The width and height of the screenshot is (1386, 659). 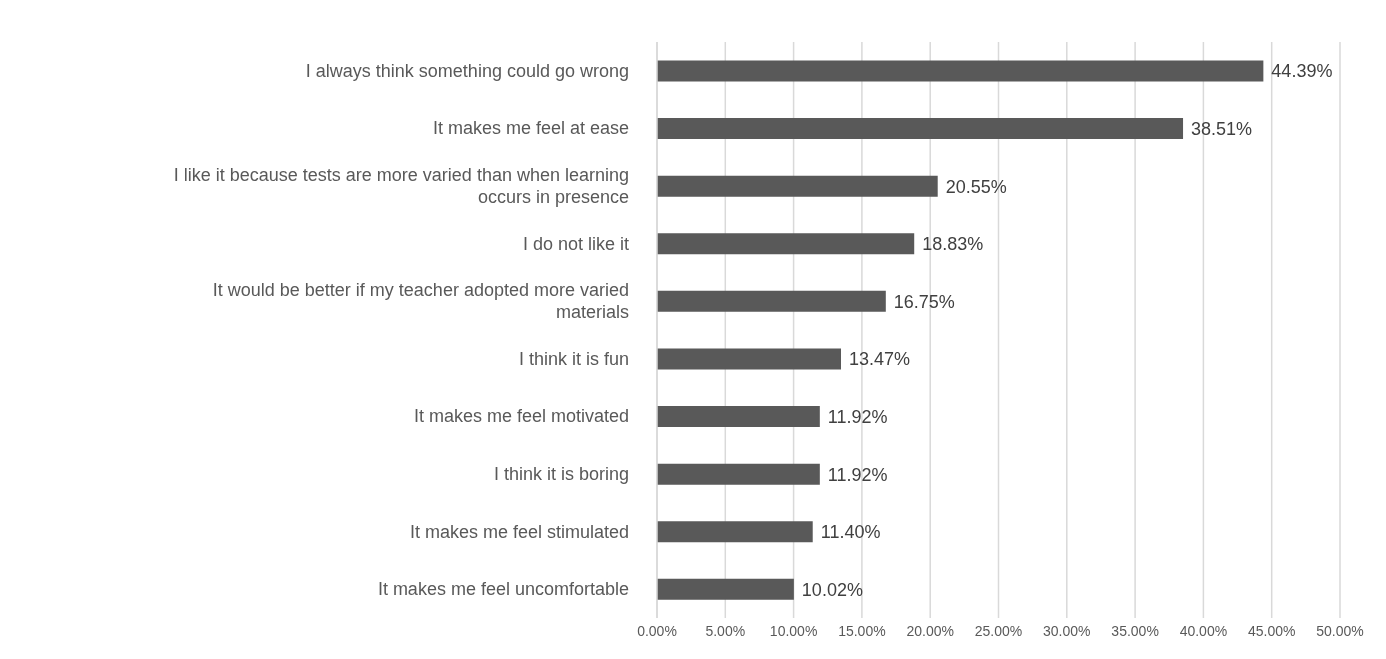 I want to click on y-tick-label: I always think something could go wrong, so click(x=467, y=70).